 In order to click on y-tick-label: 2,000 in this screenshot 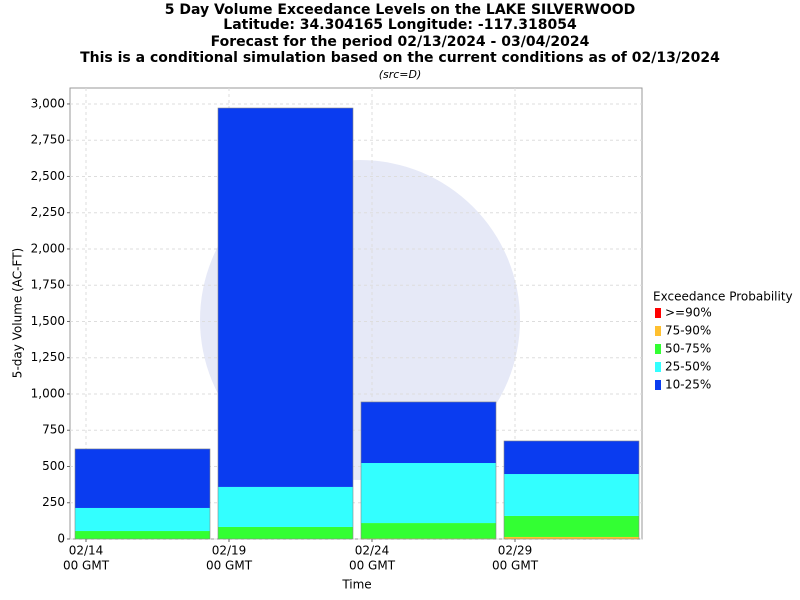, I will do `click(48, 248)`.